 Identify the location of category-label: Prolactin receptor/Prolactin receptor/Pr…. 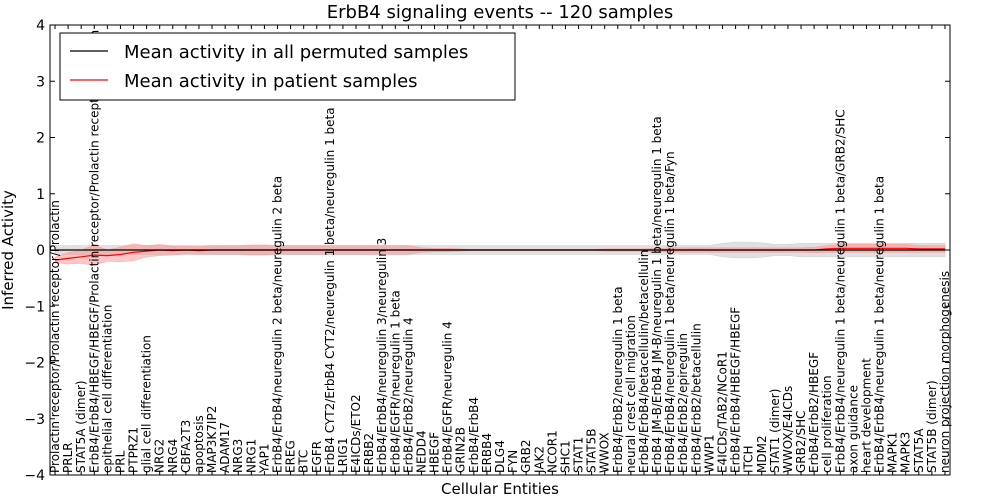
(55, 336).